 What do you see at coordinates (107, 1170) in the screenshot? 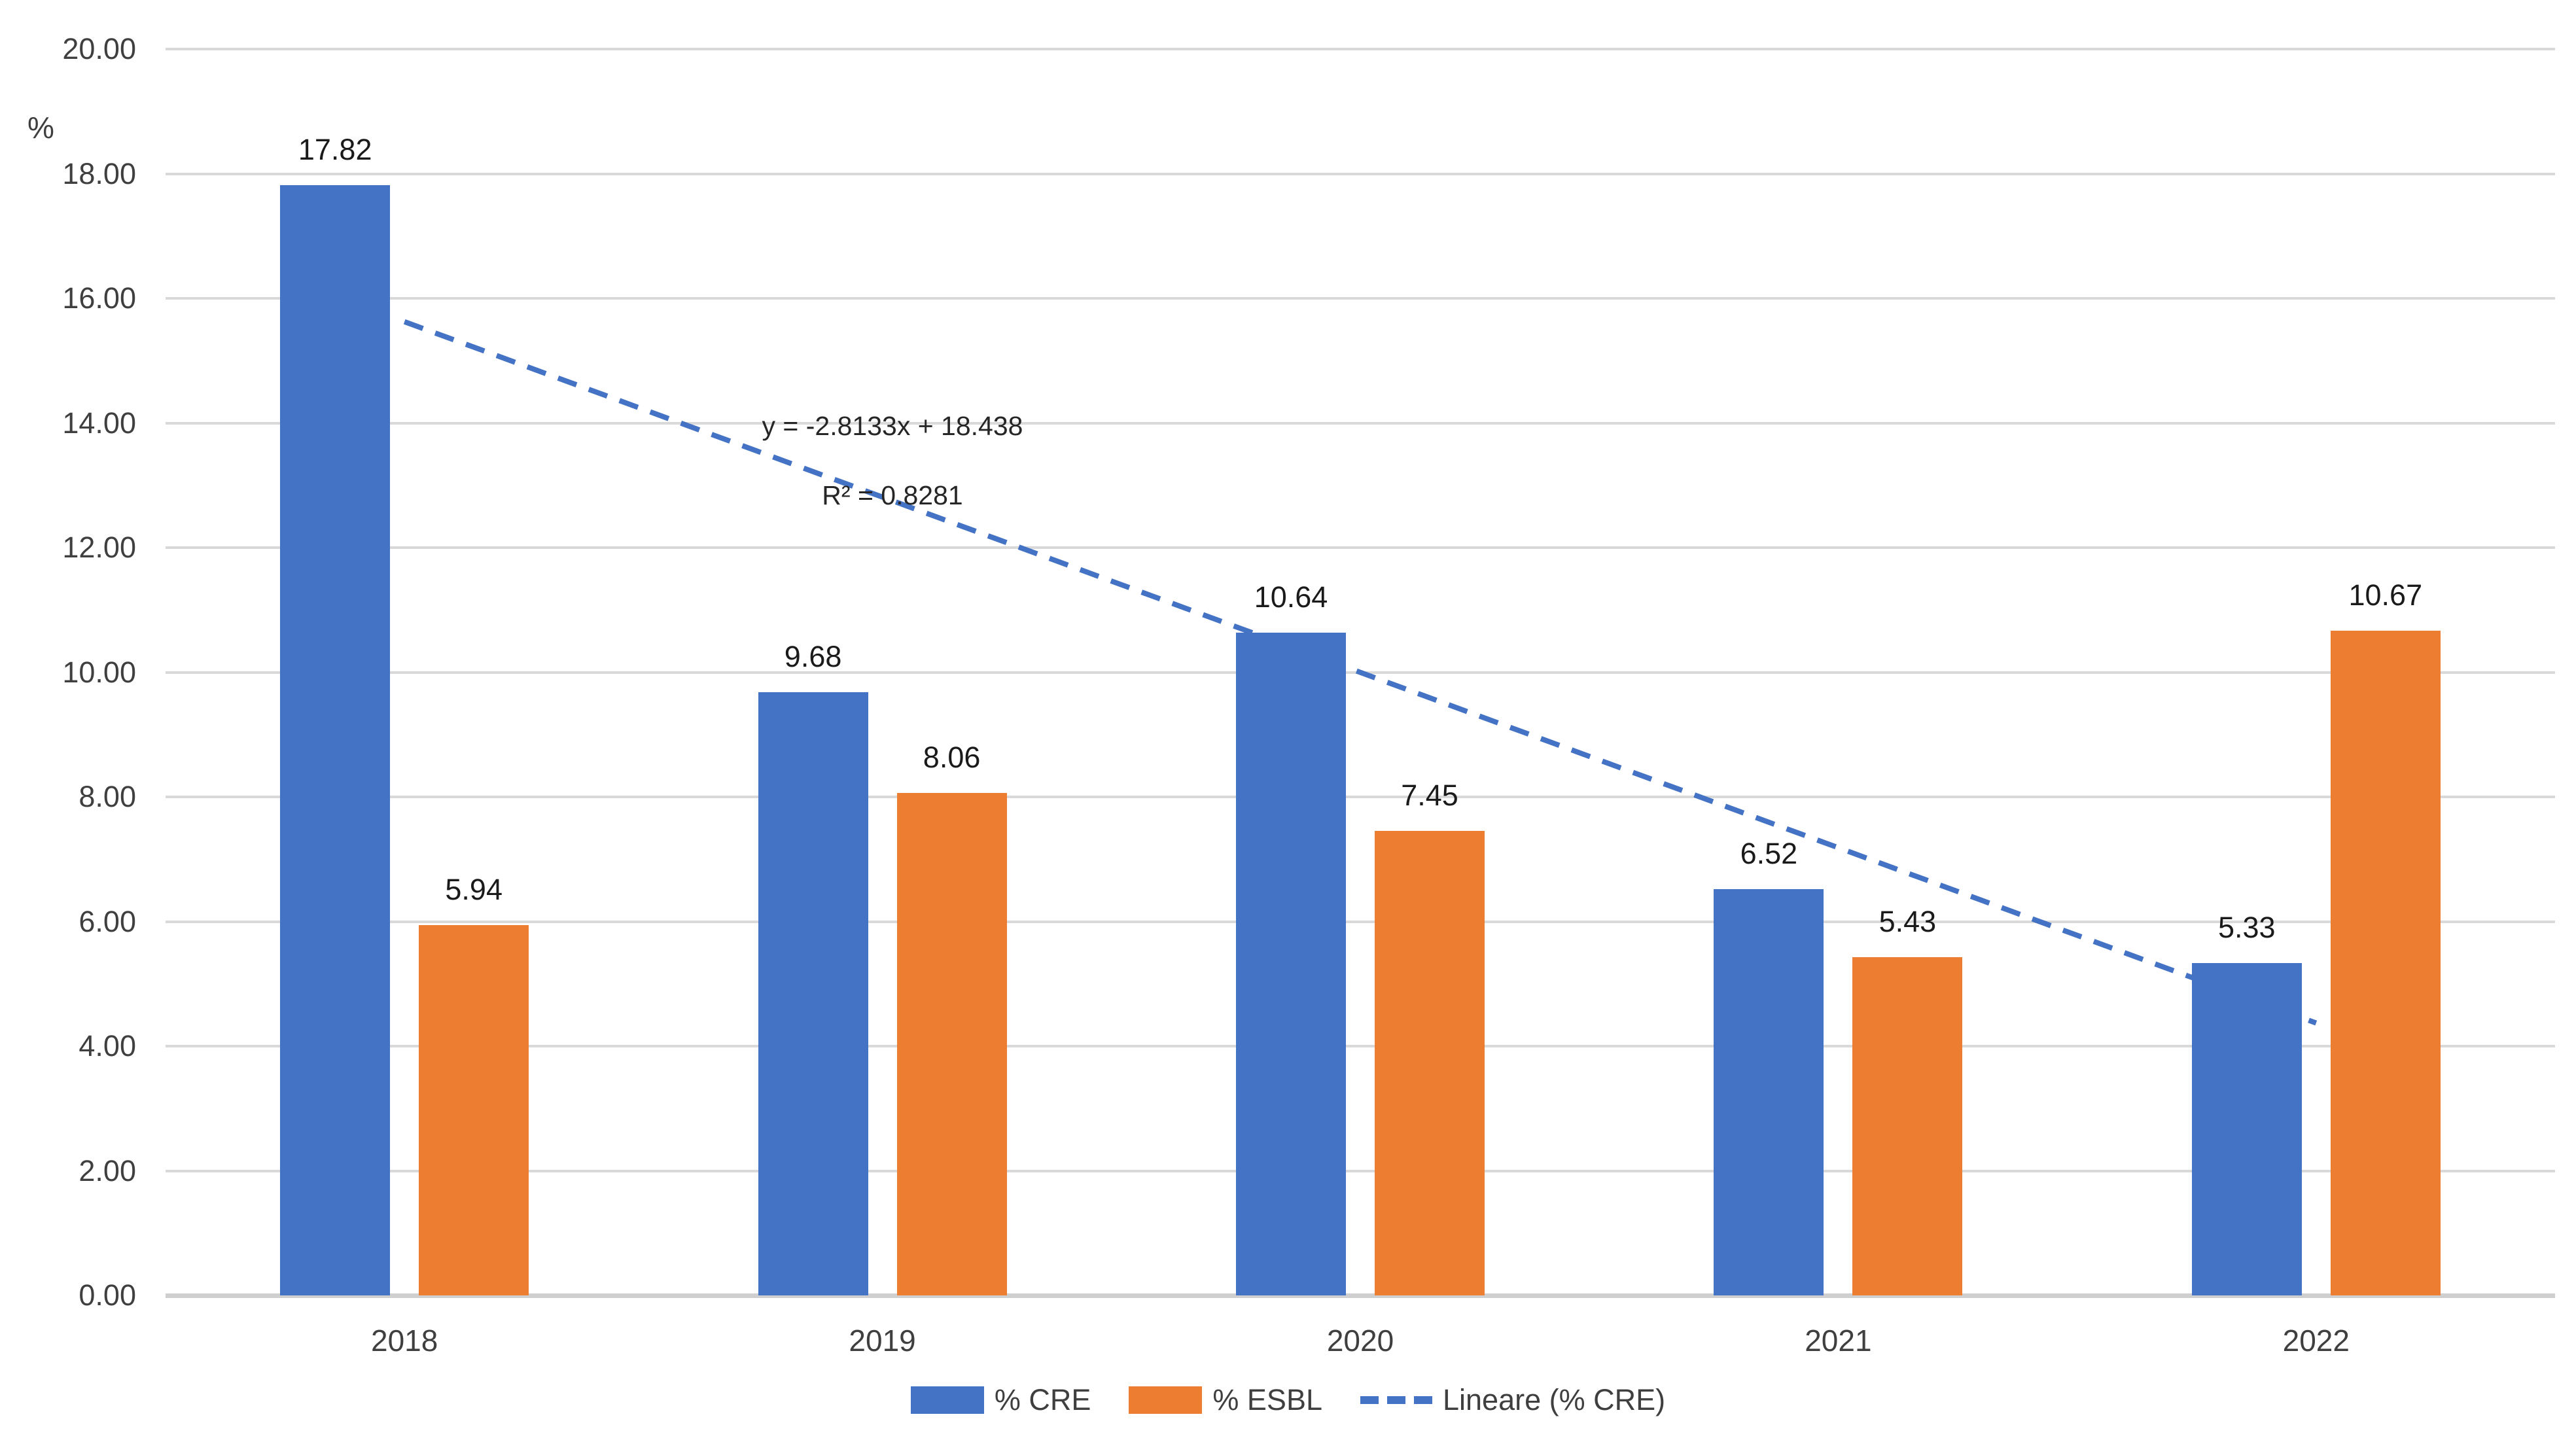
I see `y-tick-label: 2.00` at bounding box center [107, 1170].